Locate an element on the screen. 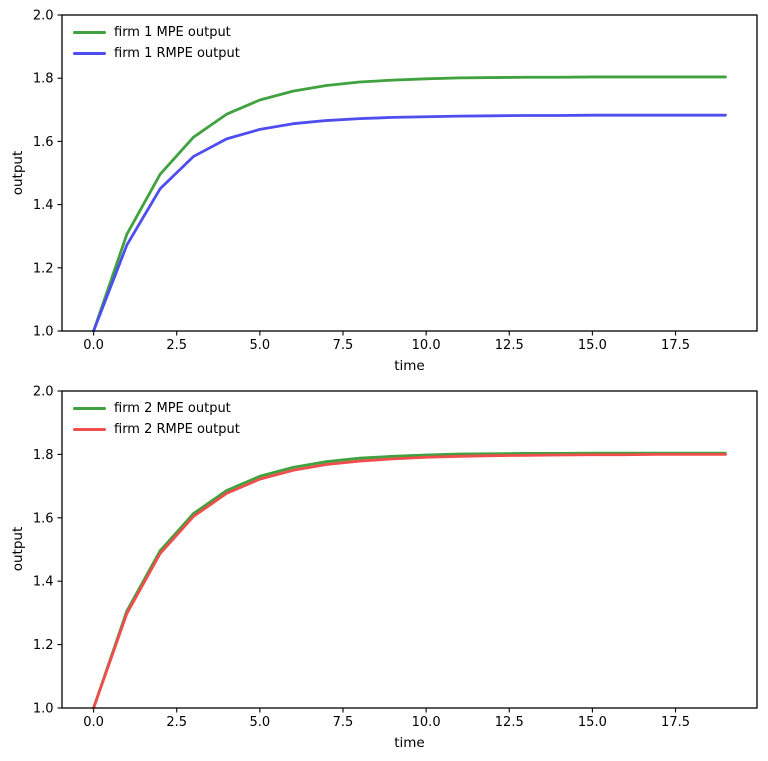  legend-label-firm1-rmpe: firm 1 RMPE output is located at coordinates (177, 53).